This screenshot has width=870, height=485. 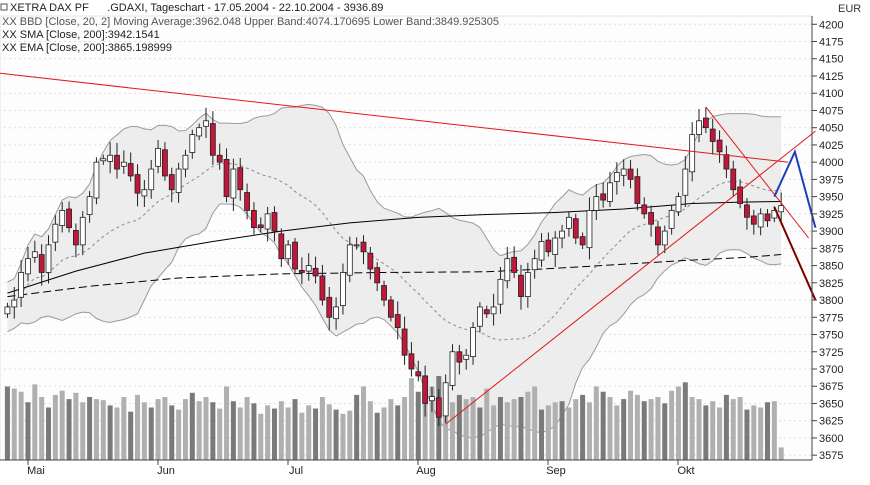 I want to click on legend-line-3: XX SMA [Close, 200]:3942.1541, so click(x=81, y=35).